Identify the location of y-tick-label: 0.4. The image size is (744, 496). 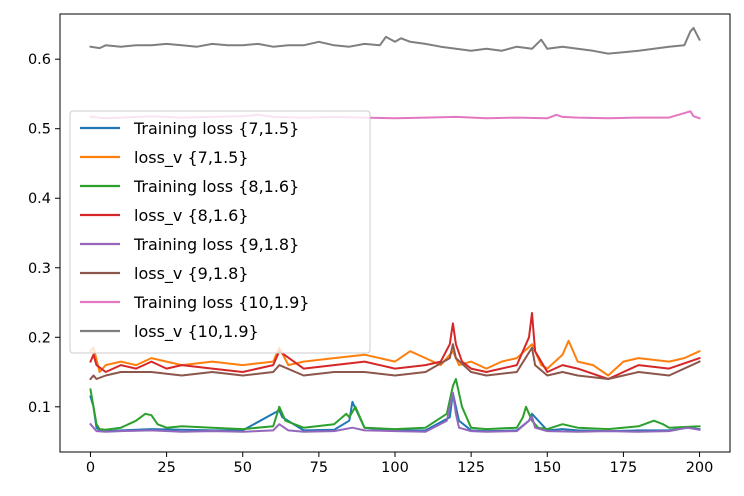
(39, 199).